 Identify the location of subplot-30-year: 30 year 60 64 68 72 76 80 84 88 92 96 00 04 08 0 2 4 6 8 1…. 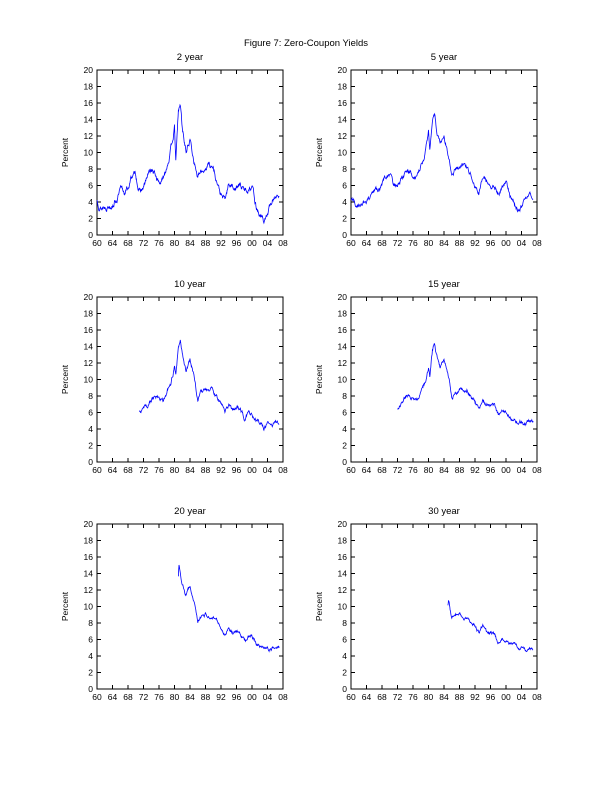
(436, 609).